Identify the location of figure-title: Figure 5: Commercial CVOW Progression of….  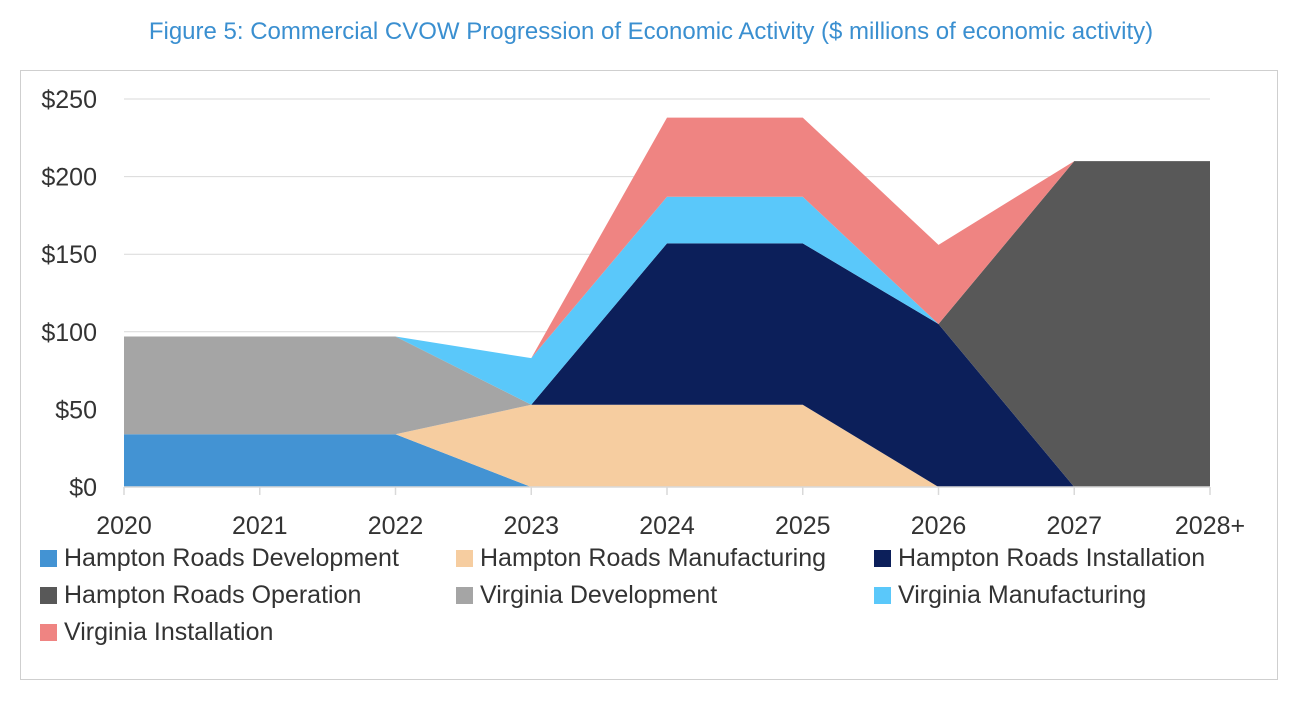
(651, 31).